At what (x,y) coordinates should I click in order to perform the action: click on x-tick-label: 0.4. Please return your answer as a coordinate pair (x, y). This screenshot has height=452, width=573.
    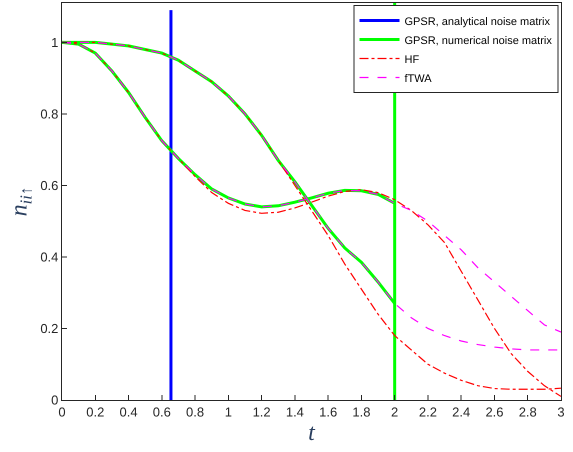
    Looking at the image, I should click on (128, 412).